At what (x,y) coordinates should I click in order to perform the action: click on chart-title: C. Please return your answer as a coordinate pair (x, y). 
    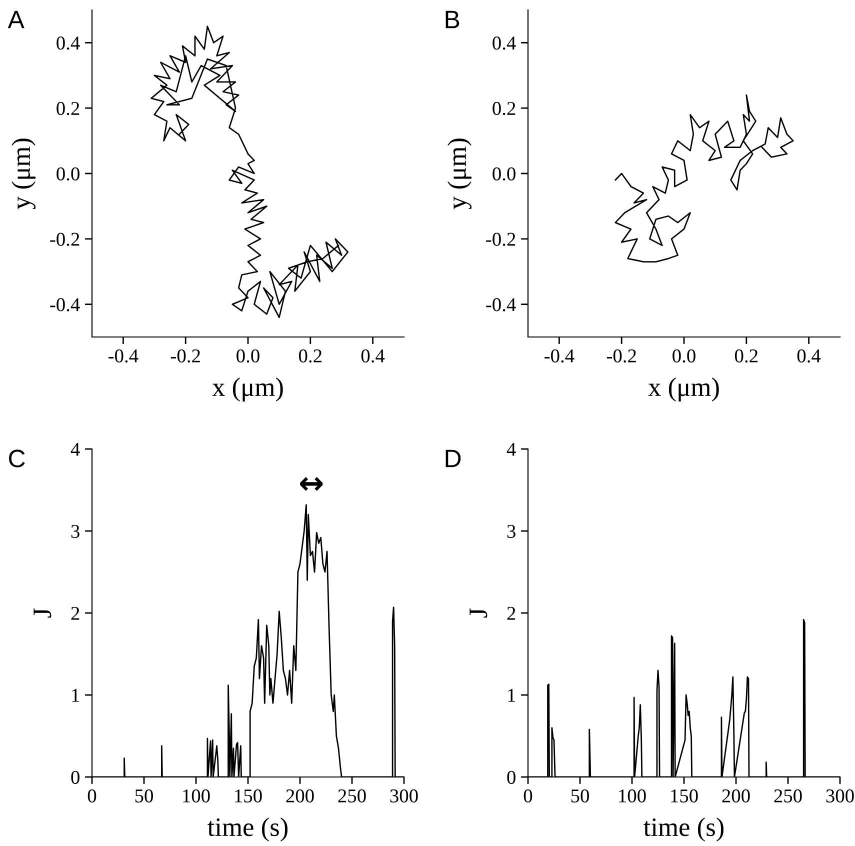
    Looking at the image, I should click on (17, 459).